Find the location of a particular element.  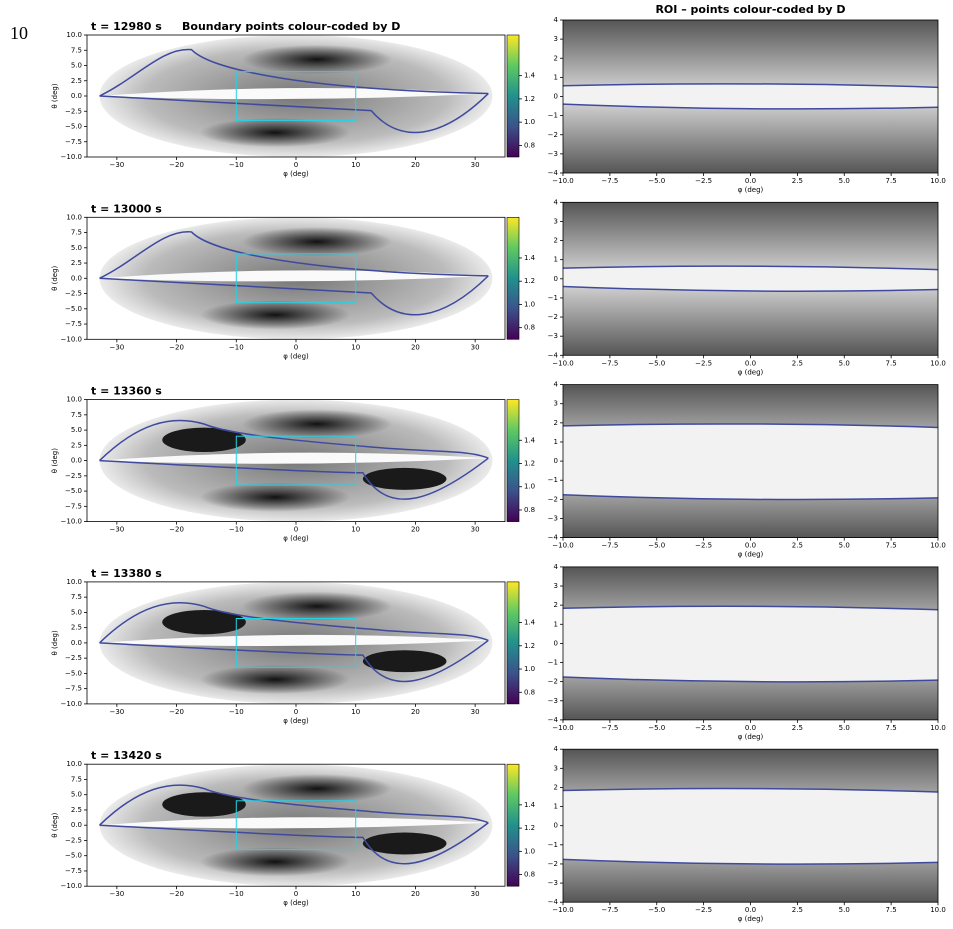

y-tick-label: −7.5 is located at coordinates (73, 506).